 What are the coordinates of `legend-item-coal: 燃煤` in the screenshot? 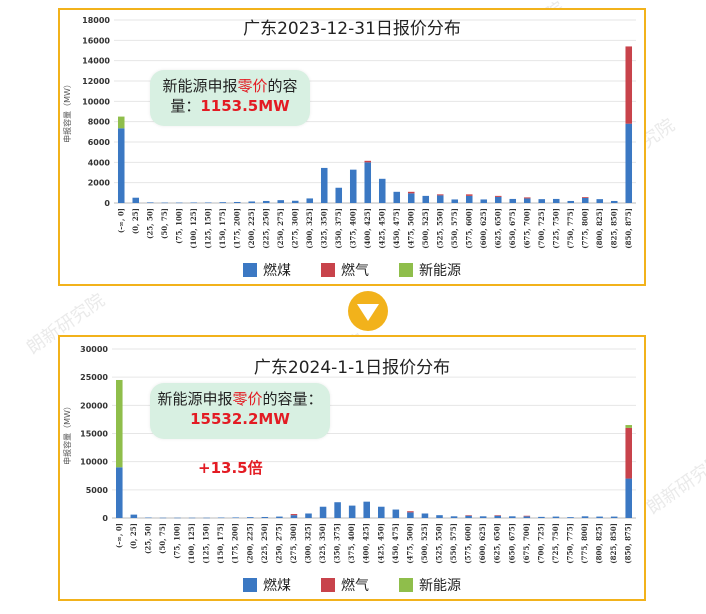 It's located at (267, 270).